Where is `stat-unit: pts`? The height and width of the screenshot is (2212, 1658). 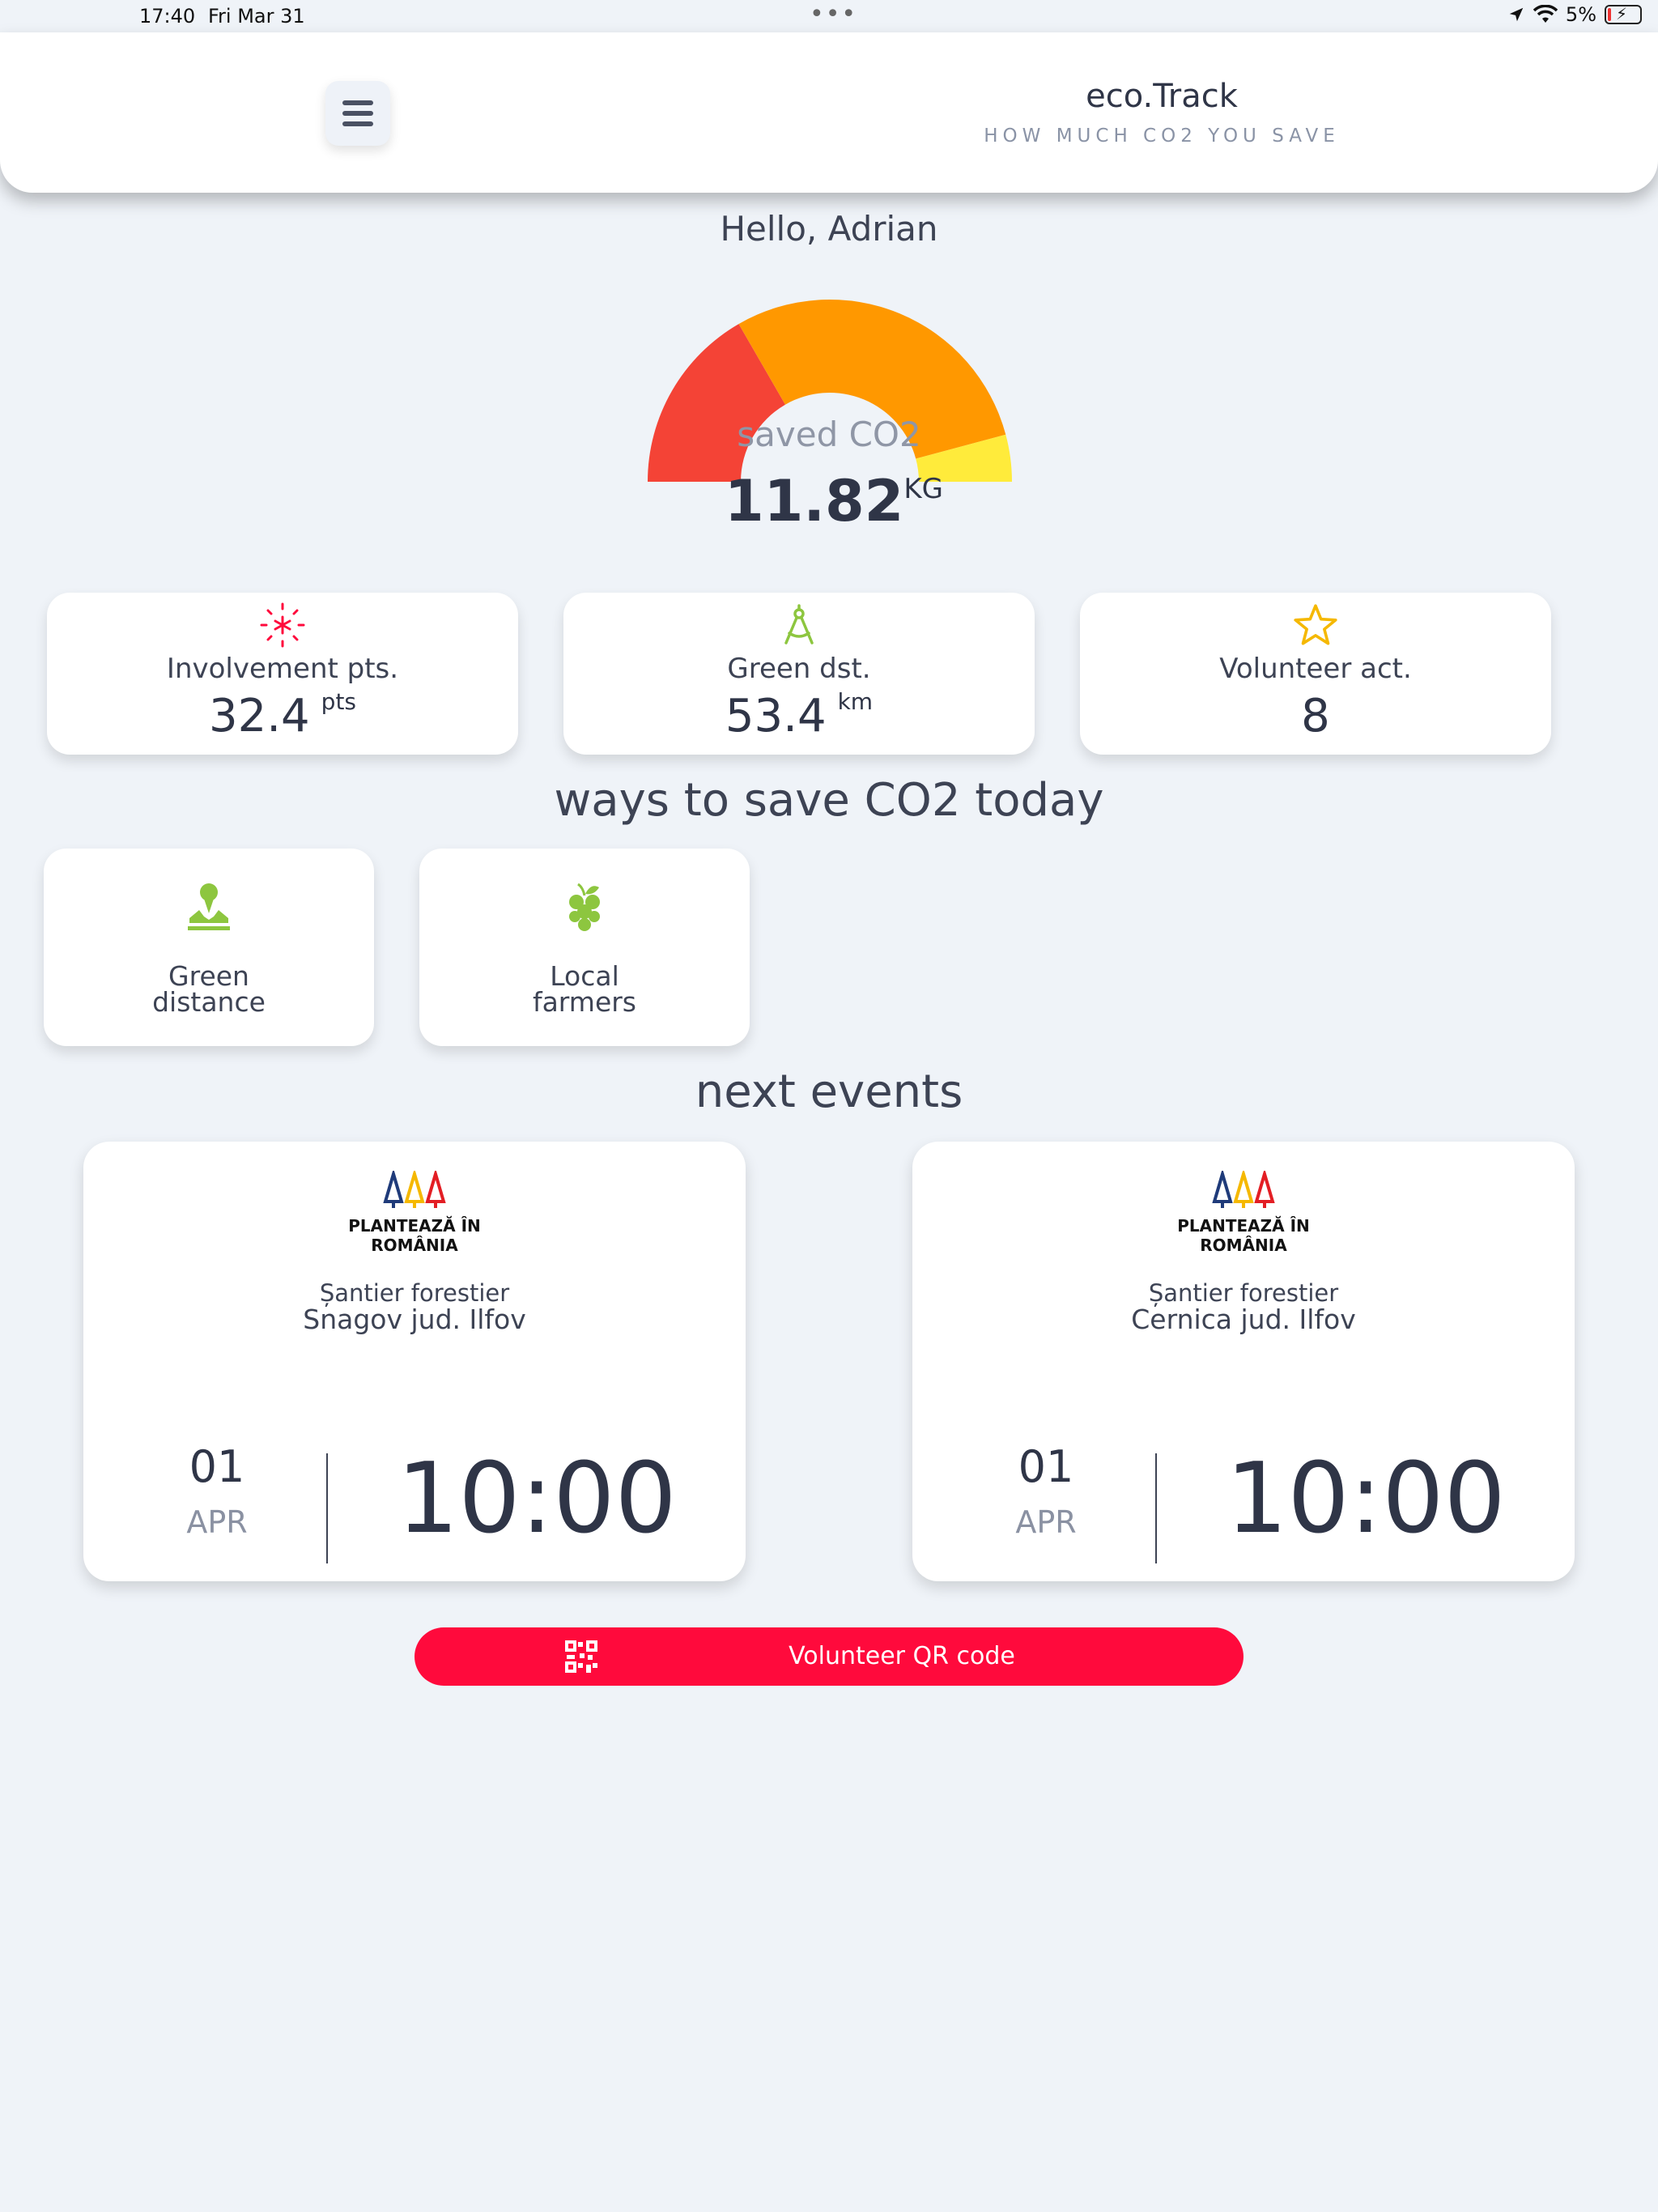 stat-unit: pts is located at coordinates (339, 702).